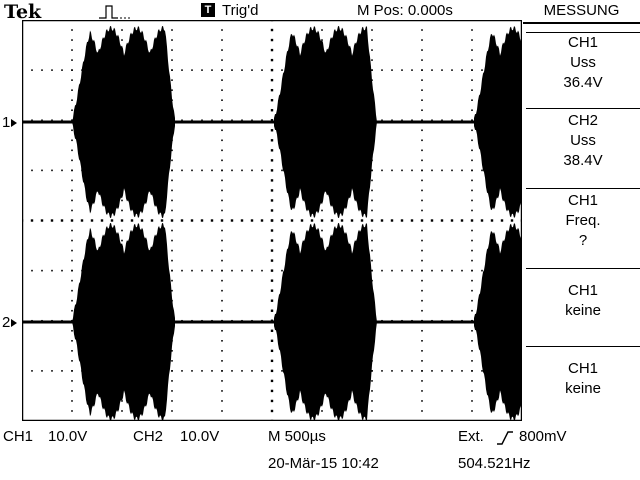 This screenshot has height=480, width=640. I want to click on ch1-marker-label: 1, so click(6, 122).